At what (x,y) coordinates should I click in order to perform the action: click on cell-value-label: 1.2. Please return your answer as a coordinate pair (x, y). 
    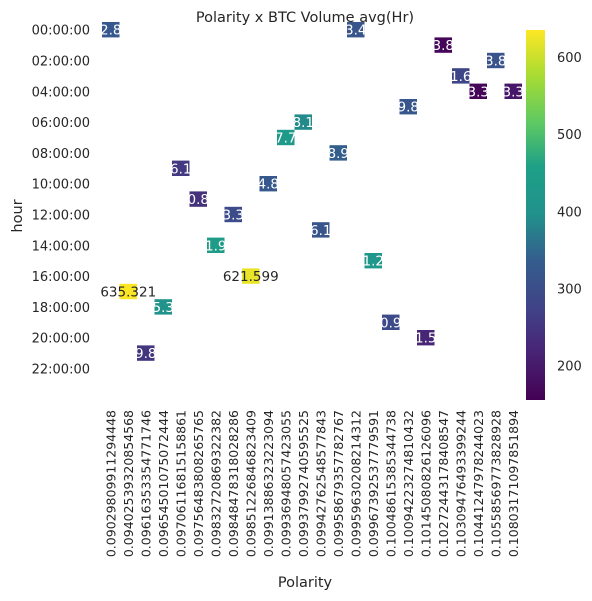
    Looking at the image, I should click on (373, 262).